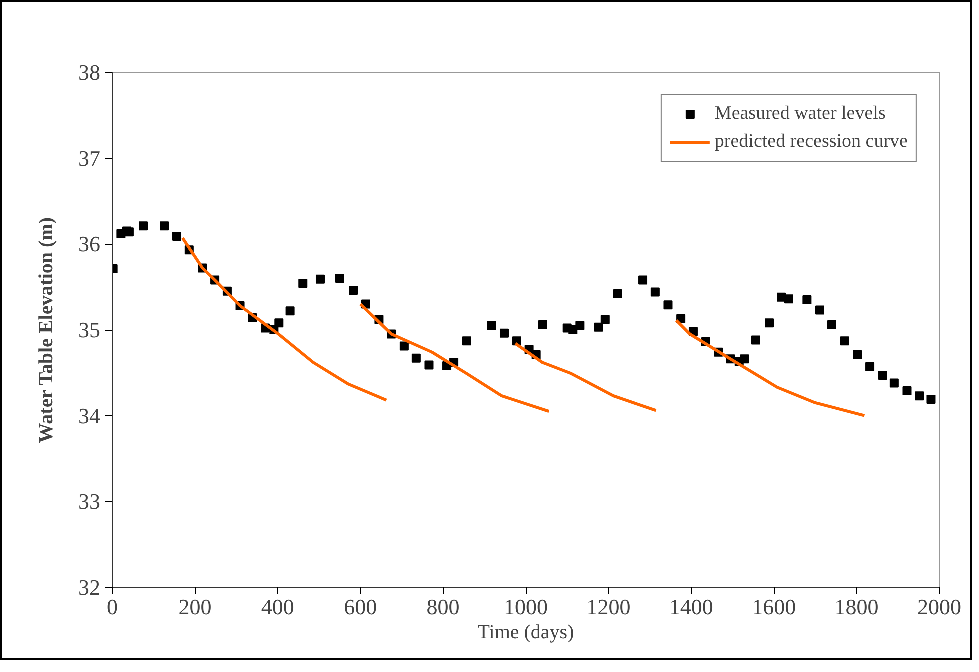 The height and width of the screenshot is (672, 979). What do you see at coordinates (47, 330) in the screenshot?
I see `y-axis-title: Water Table Elevation (m)` at bounding box center [47, 330].